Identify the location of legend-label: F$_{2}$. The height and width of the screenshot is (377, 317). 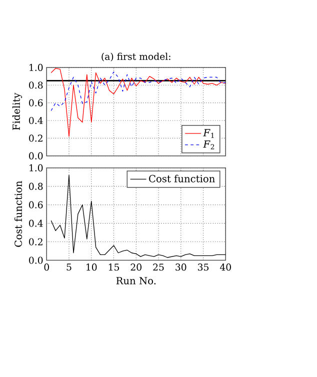
(208, 145).